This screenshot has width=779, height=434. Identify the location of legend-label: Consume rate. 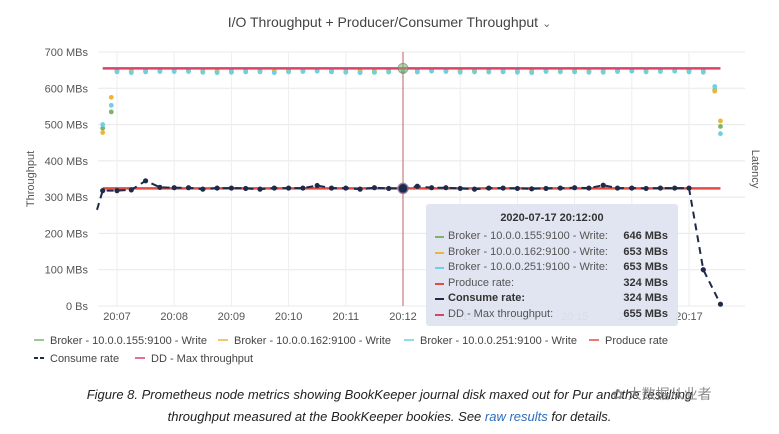
(84, 359).